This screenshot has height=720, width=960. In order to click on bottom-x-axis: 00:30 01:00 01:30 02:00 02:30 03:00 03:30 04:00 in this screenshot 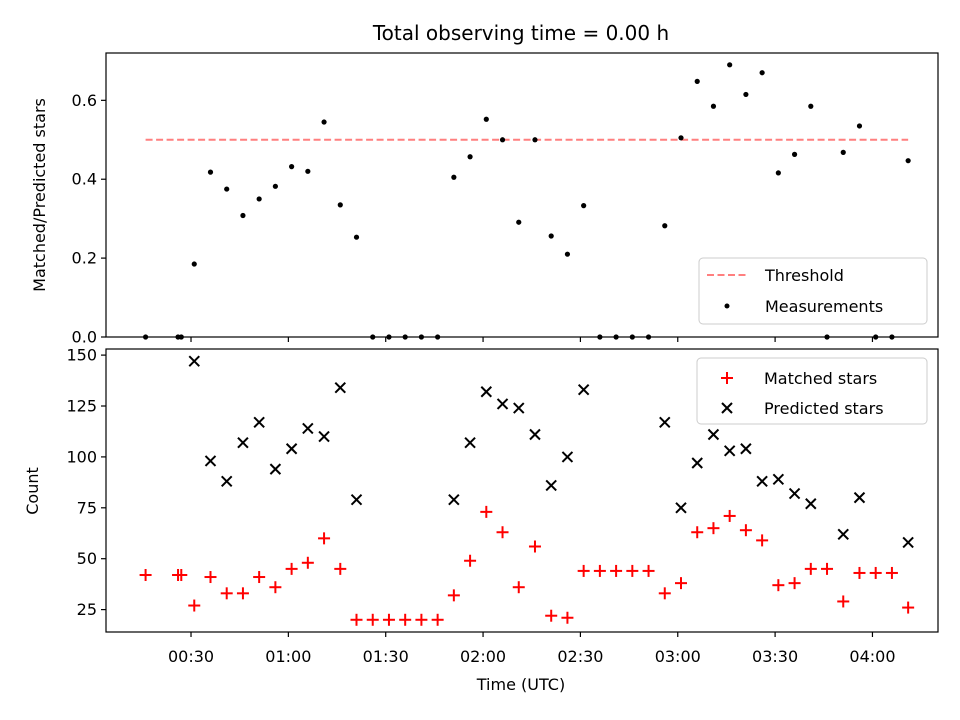, I will do `click(532, 649)`.